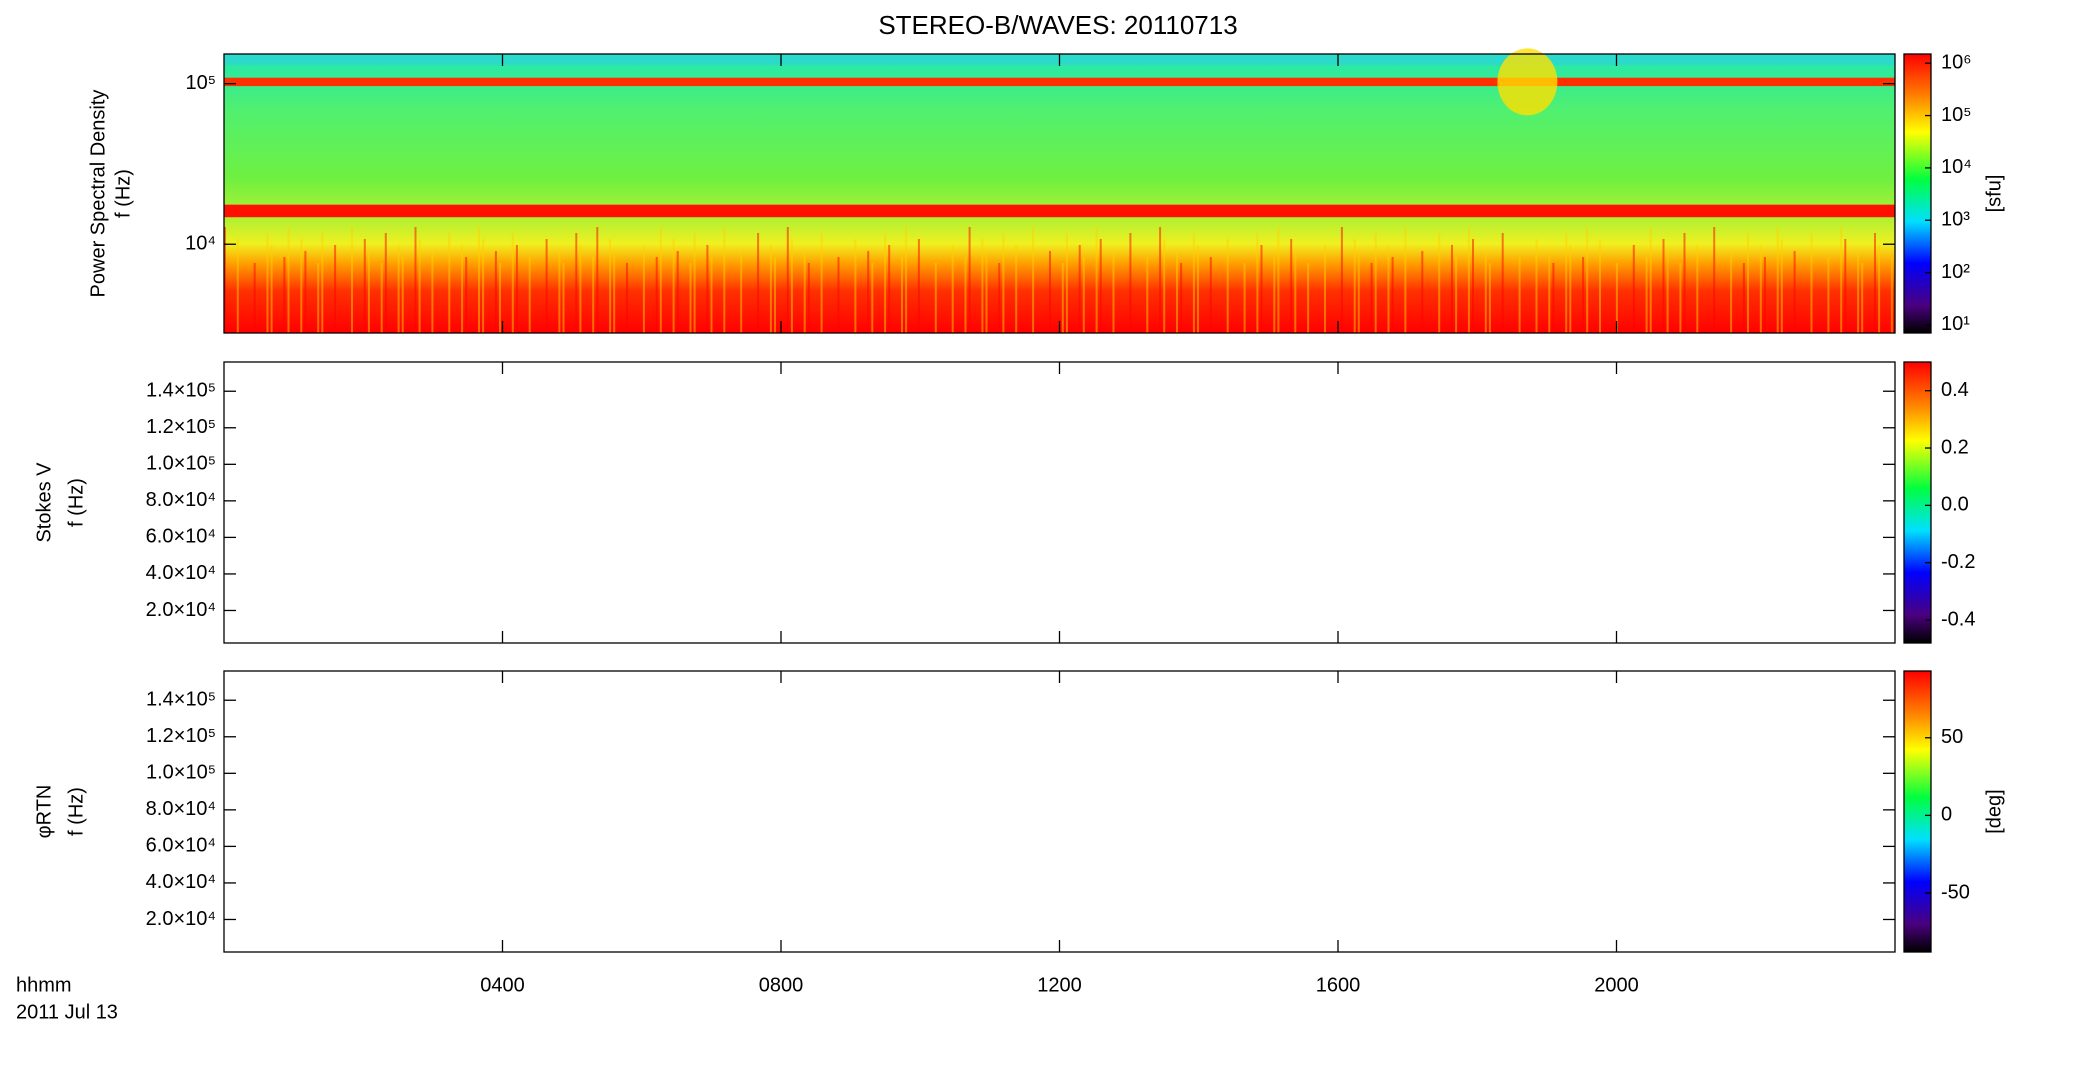  I want to click on colorbar-tick-label: 10⁴, so click(1956, 167).